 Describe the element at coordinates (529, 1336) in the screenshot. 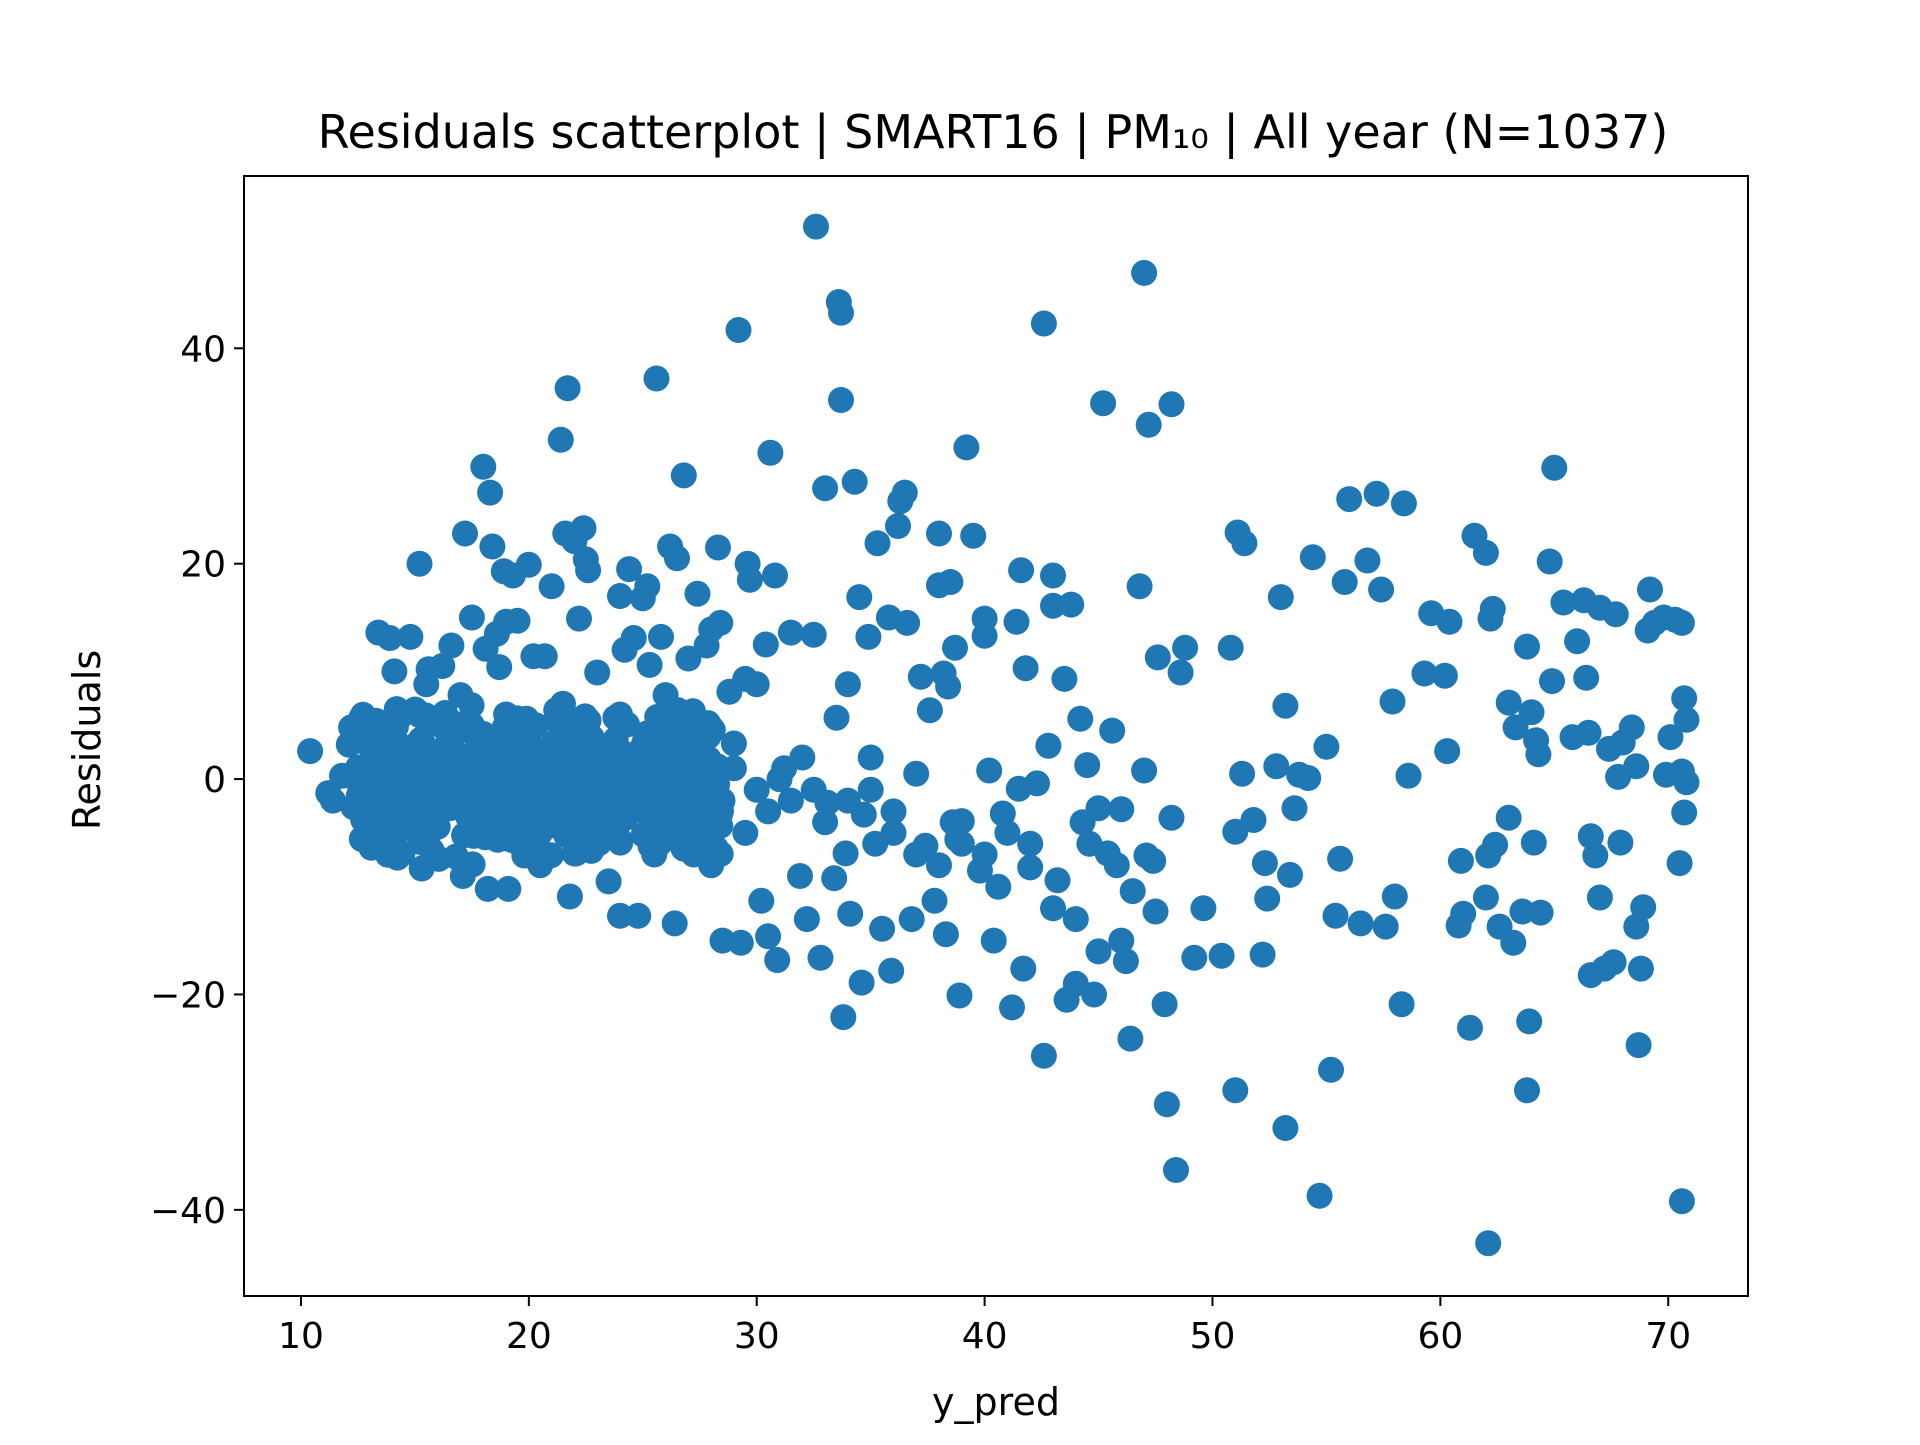

I see `x-tick-label: 20` at that location.